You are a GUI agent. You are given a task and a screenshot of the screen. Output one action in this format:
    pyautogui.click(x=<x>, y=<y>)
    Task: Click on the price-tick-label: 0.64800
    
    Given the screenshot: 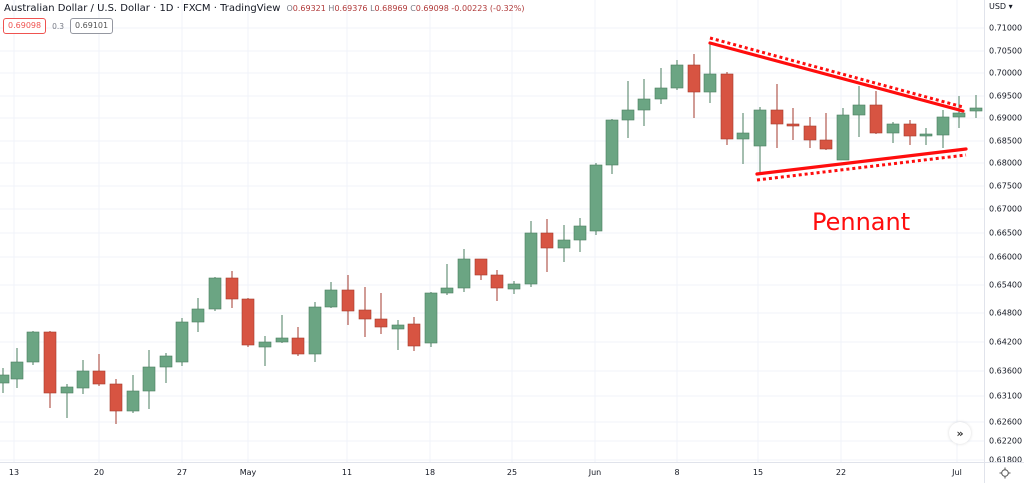 What is the action you would take?
    pyautogui.click(x=1006, y=313)
    